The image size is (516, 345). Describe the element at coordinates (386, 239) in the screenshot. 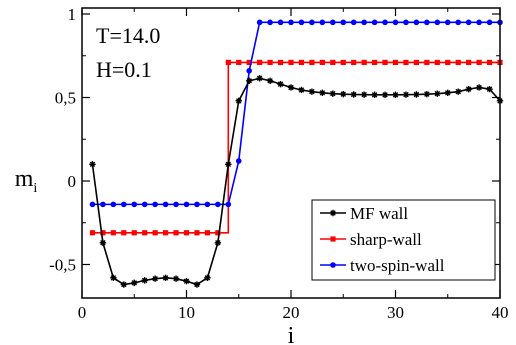

I see `legend-label: sharp-wall` at that location.